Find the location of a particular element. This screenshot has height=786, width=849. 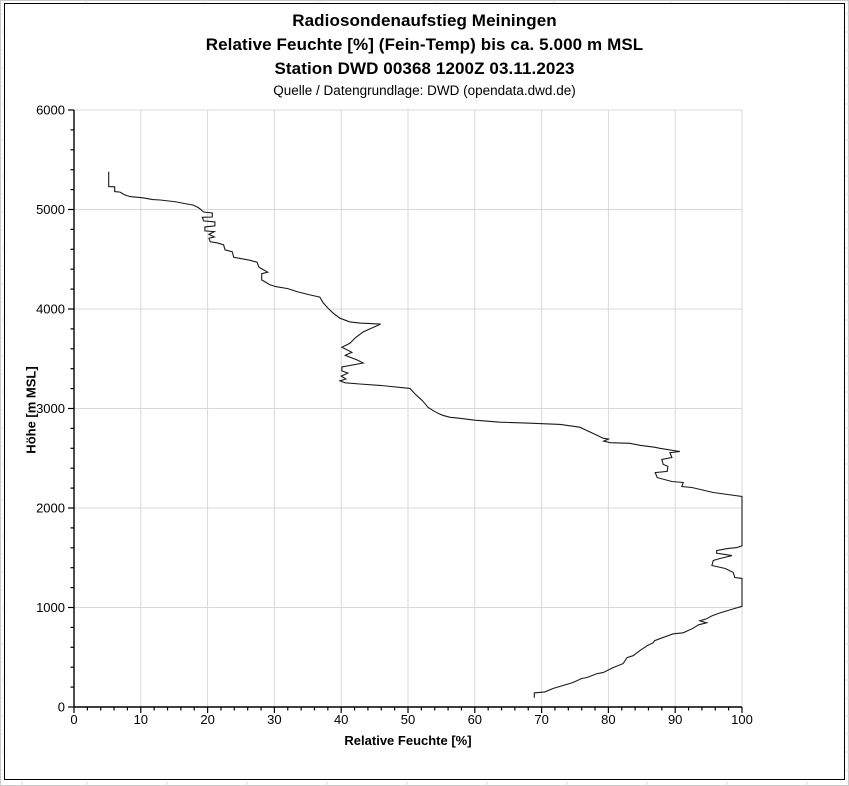

x-tick-label: 50 is located at coordinates (408, 719).